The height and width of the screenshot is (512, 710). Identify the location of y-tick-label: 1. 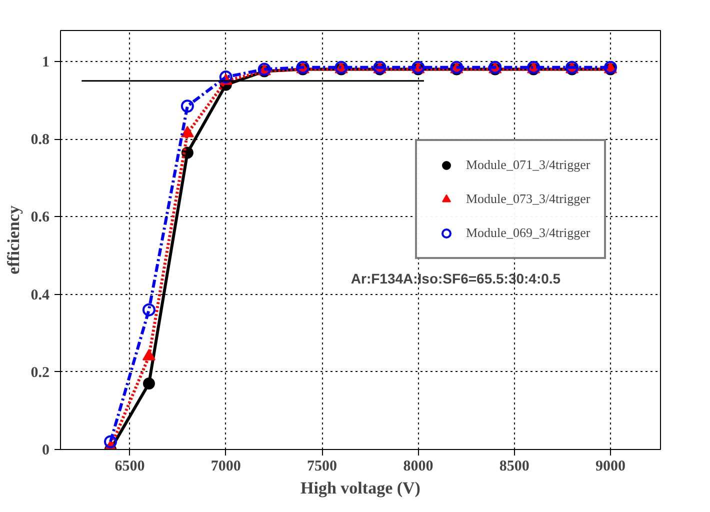
(46, 62).